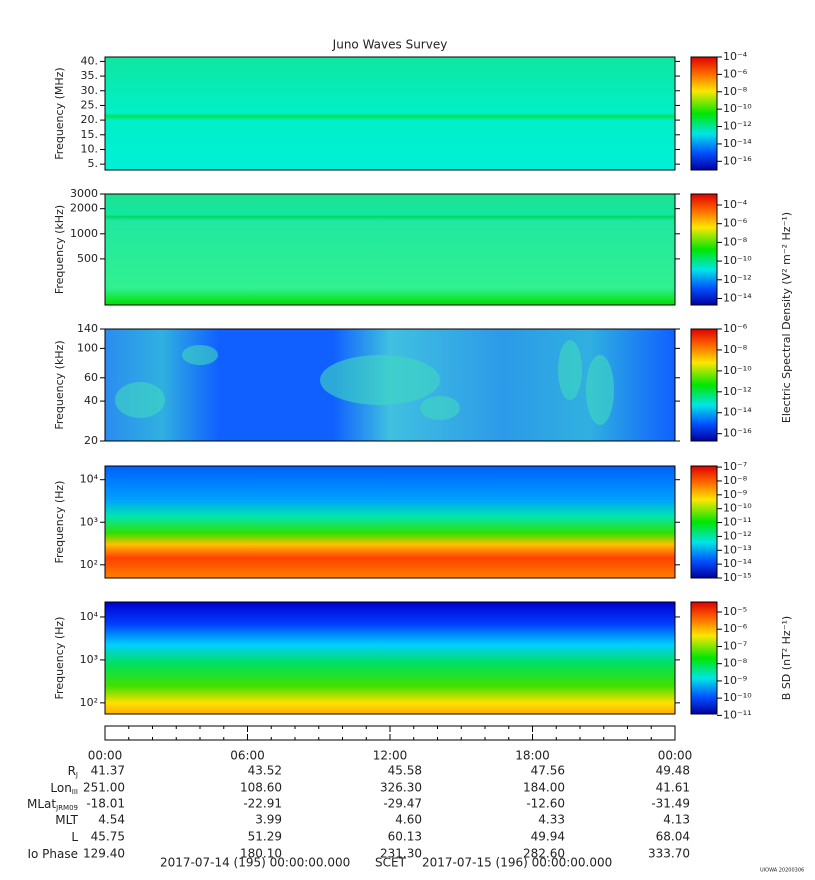  I want to click on y-tick-label: 40., so click(90, 60).